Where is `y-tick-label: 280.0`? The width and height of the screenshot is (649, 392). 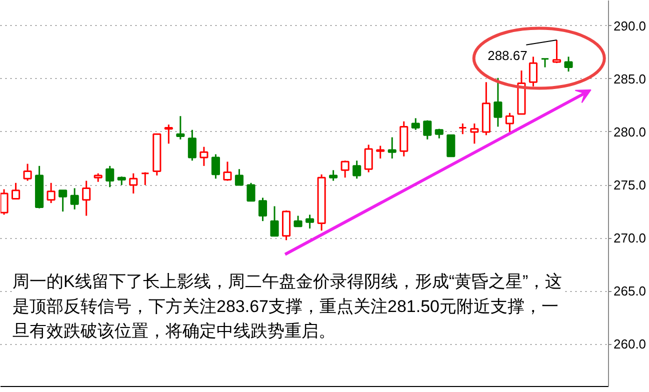 y-tick-label: 280.0 is located at coordinates (630, 132).